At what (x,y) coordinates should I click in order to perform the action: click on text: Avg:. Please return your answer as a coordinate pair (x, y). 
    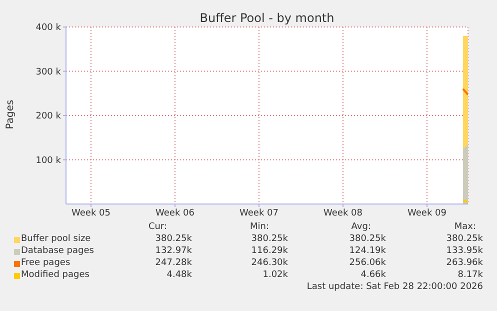
    Looking at the image, I should click on (360, 227).